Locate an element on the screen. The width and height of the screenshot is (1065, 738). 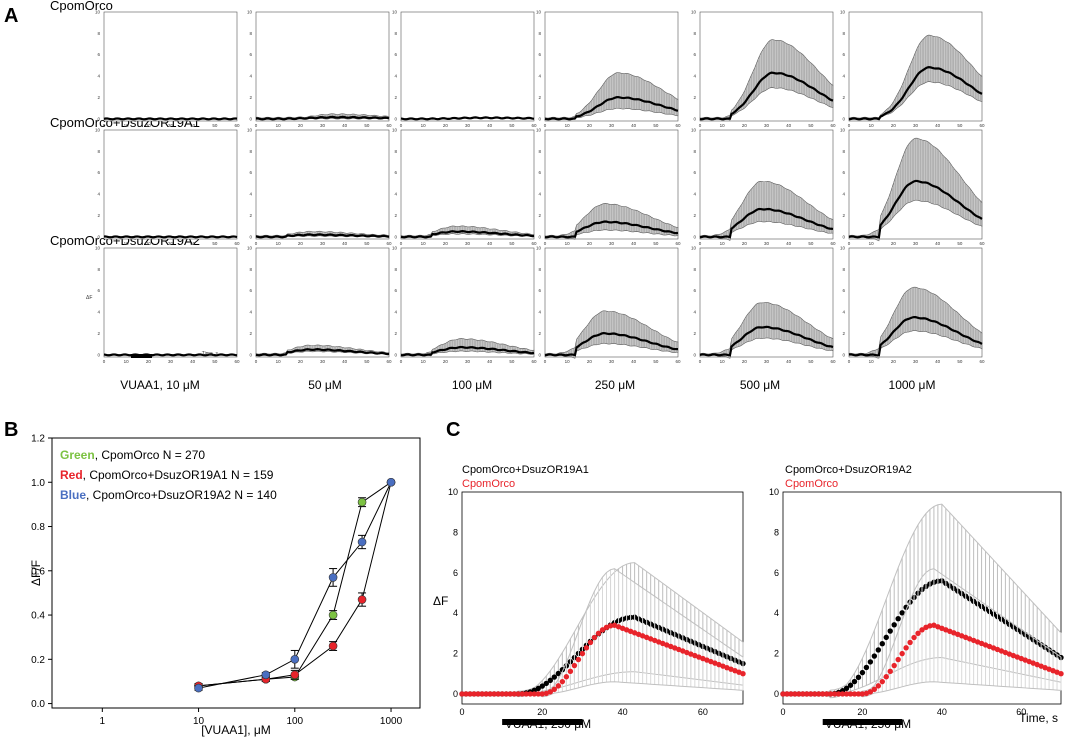
conc-label-10: VUAA1, 10 μM is located at coordinates (160, 385).